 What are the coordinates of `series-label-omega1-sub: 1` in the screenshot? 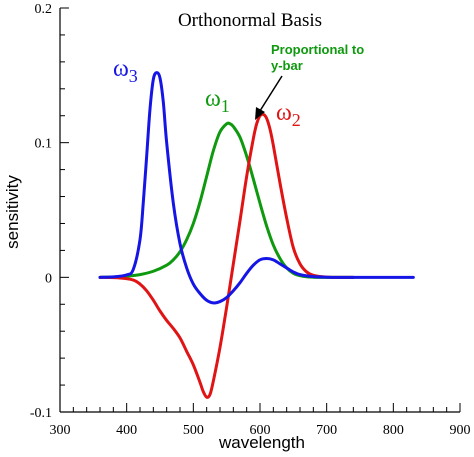 It's located at (225, 106).